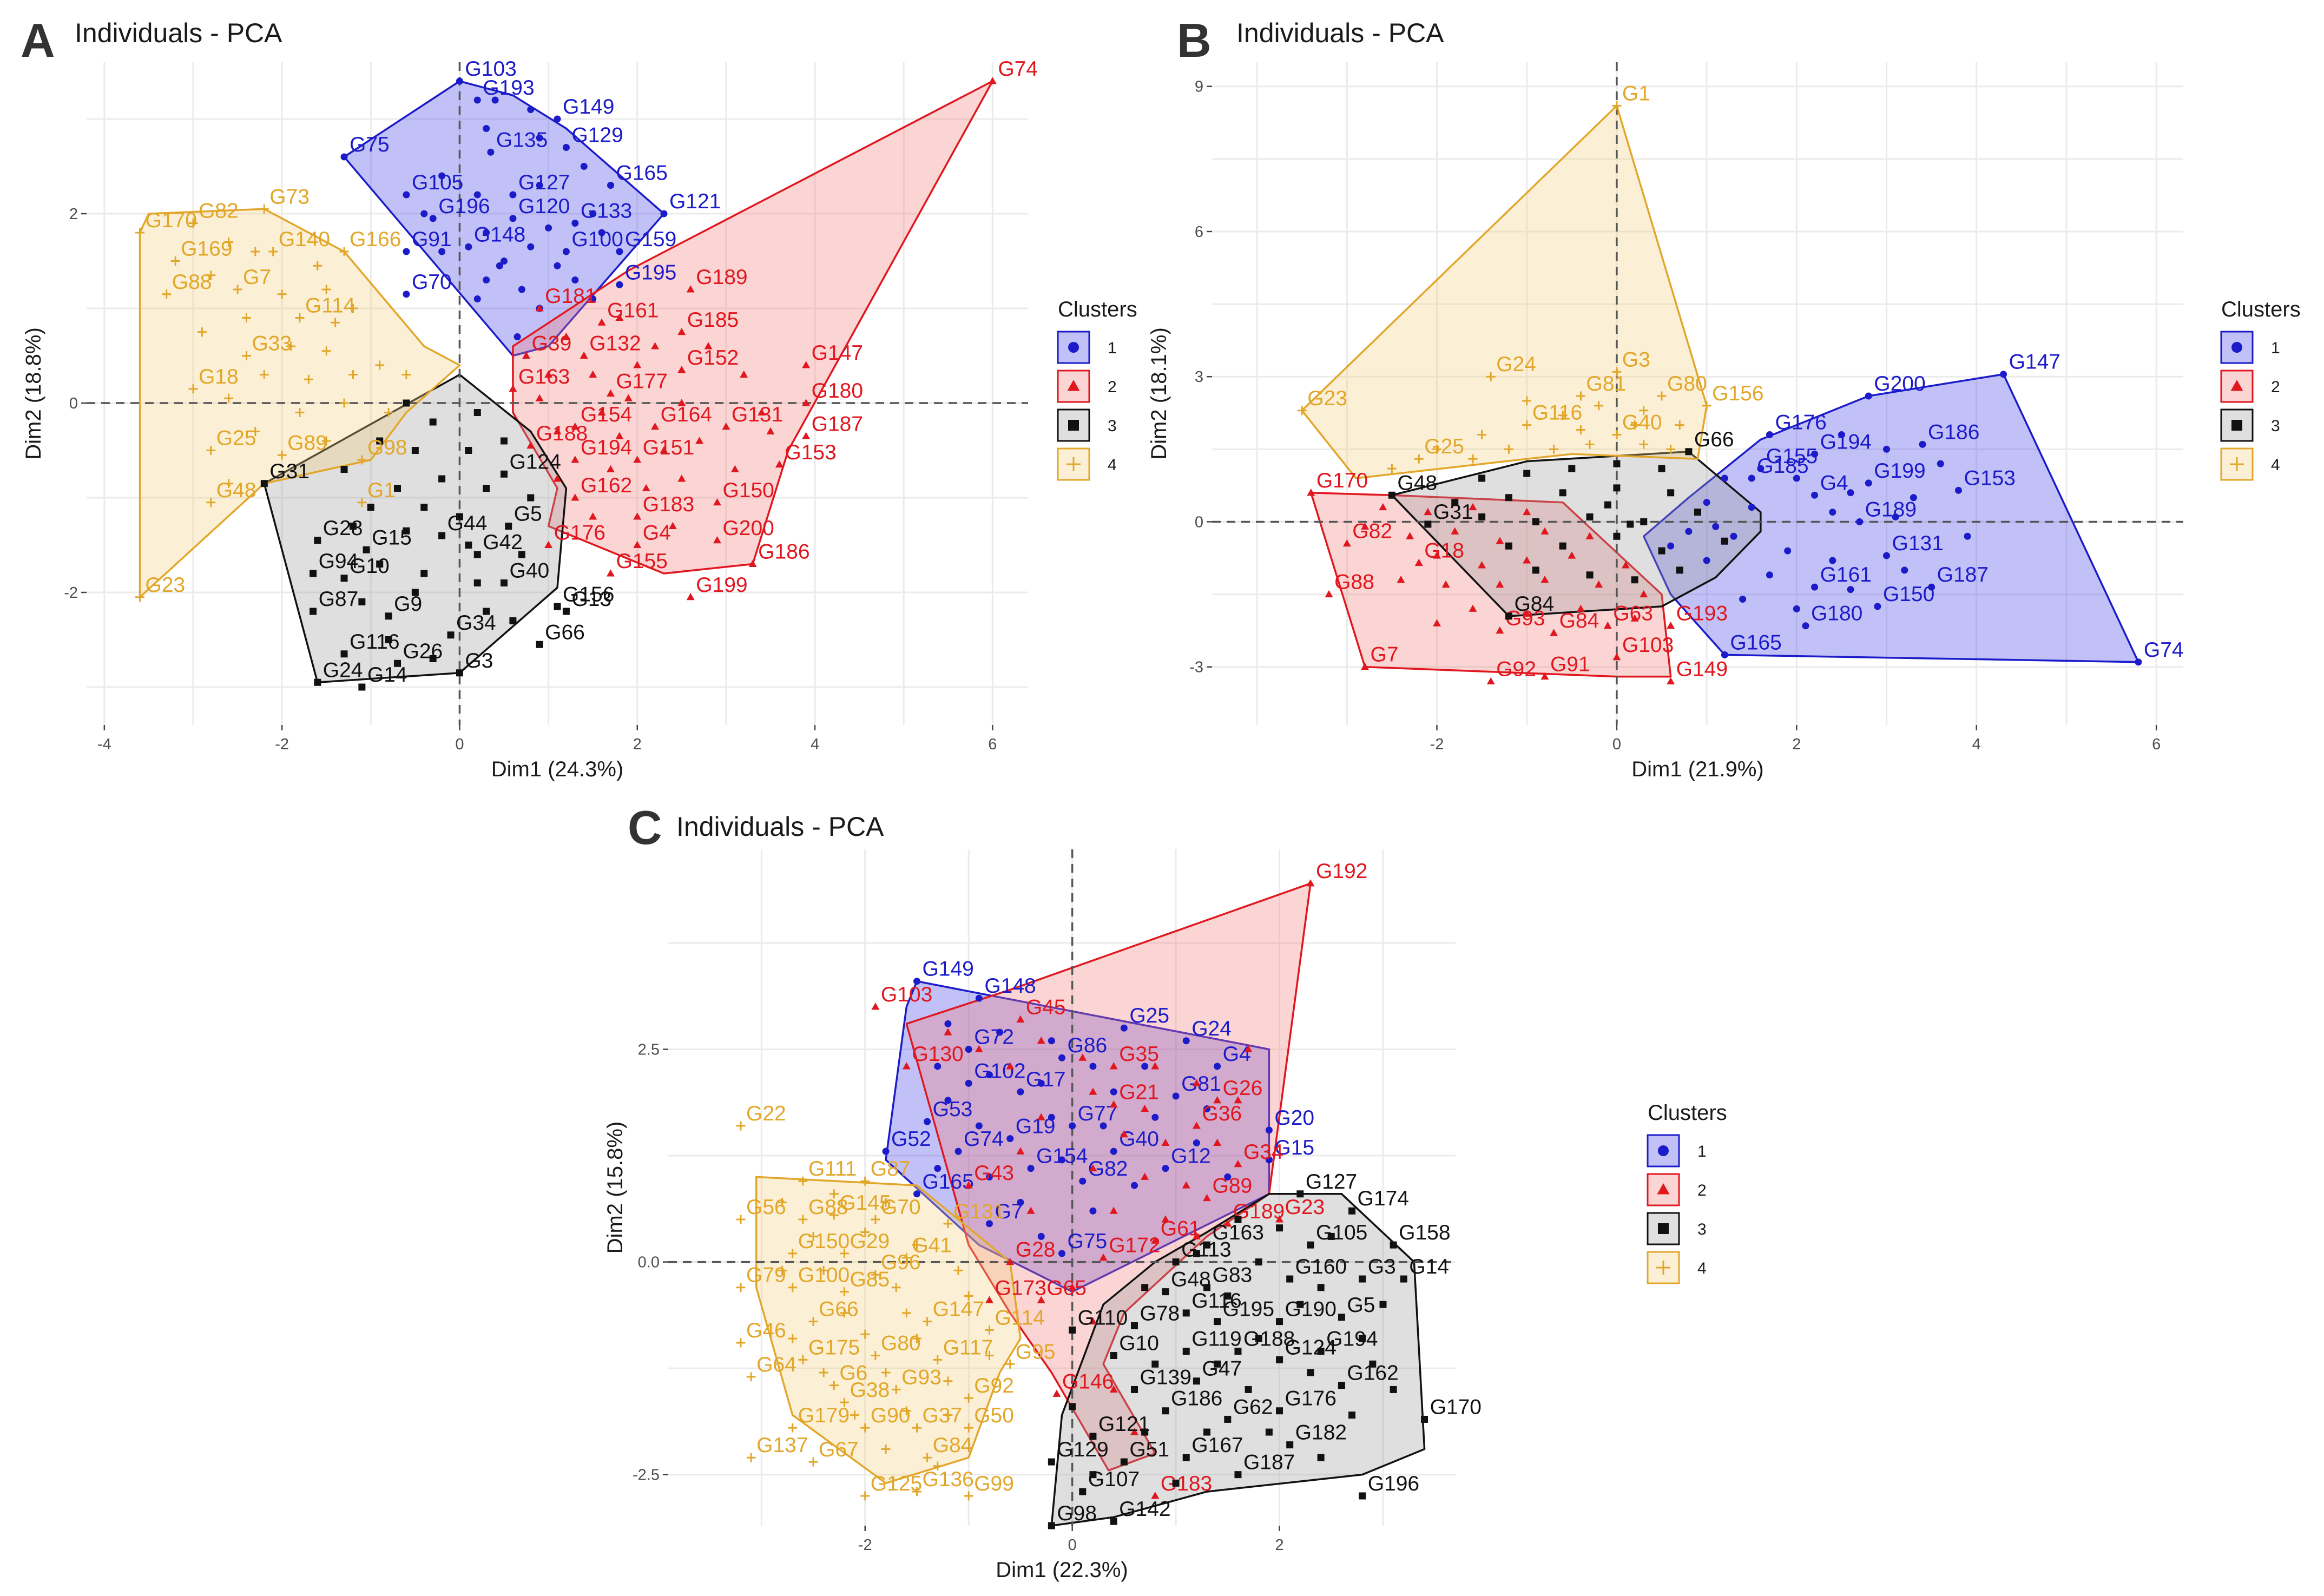 The height and width of the screenshot is (1596, 2324). What do you see at coordinates (891, 1168) in the screenshot?
I see `point-label: G87` at bounding box center [891, 1168].